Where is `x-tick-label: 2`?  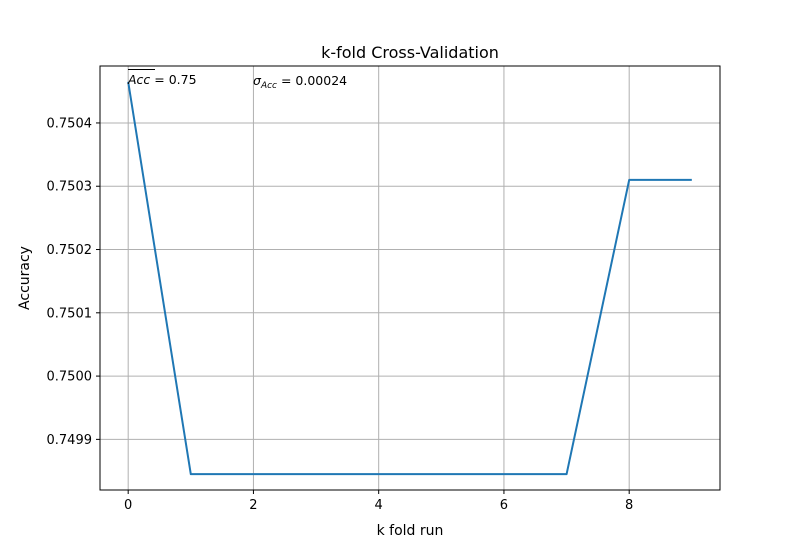 x-tick-label: 2 is located at coordinates (253, 505).